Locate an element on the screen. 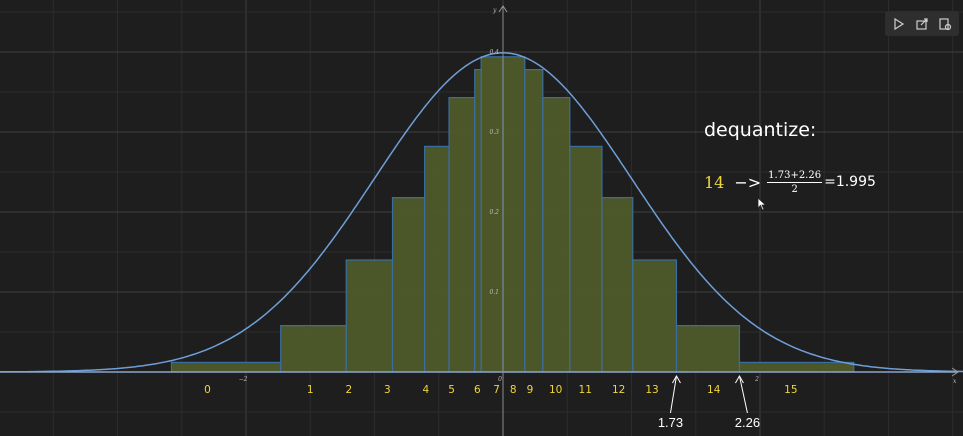 This screenshot has width=963, height=436. fraction-denominator: 2 is located at coordinates (794, 189).